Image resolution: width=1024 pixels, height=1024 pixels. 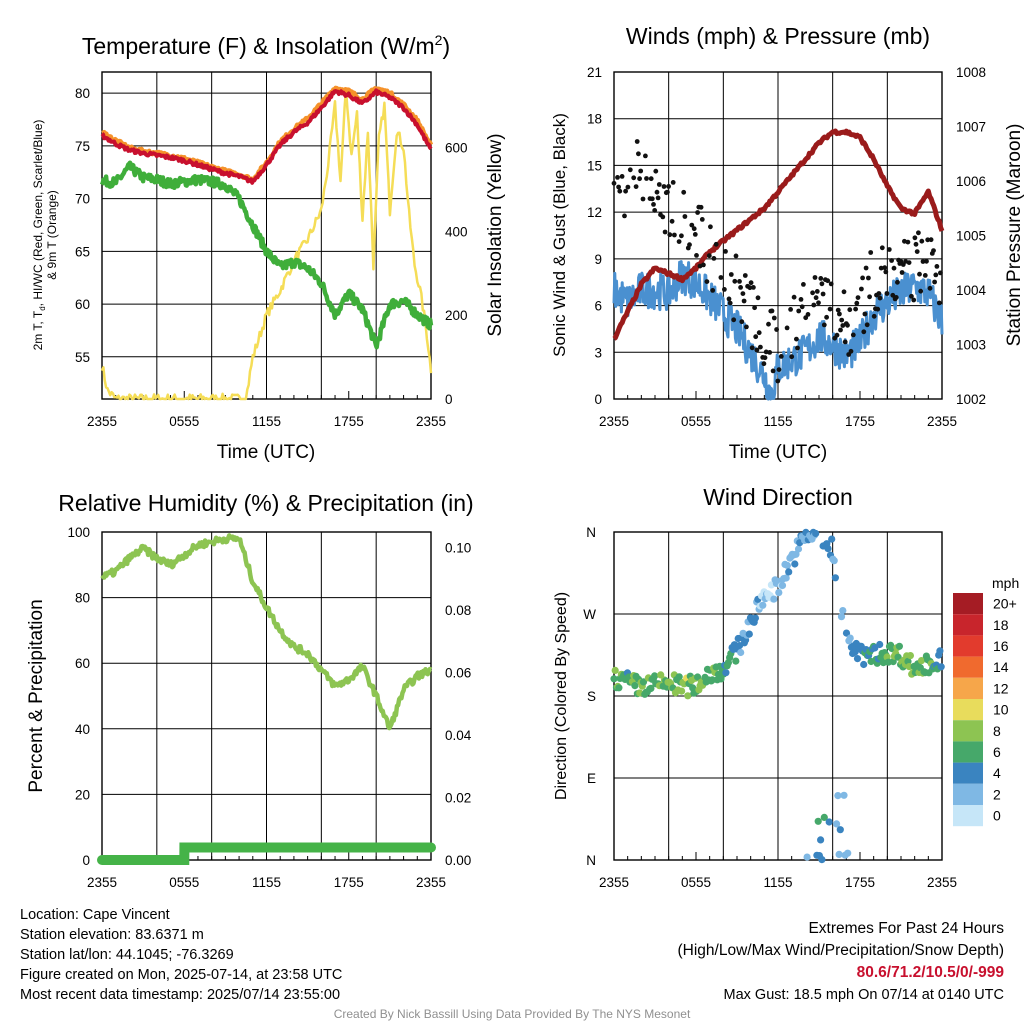 What do you see at coordinates (431, 421) in the screenshot?
I see `temp-x-tick-label: 2355` at bounding box center [431, 421].